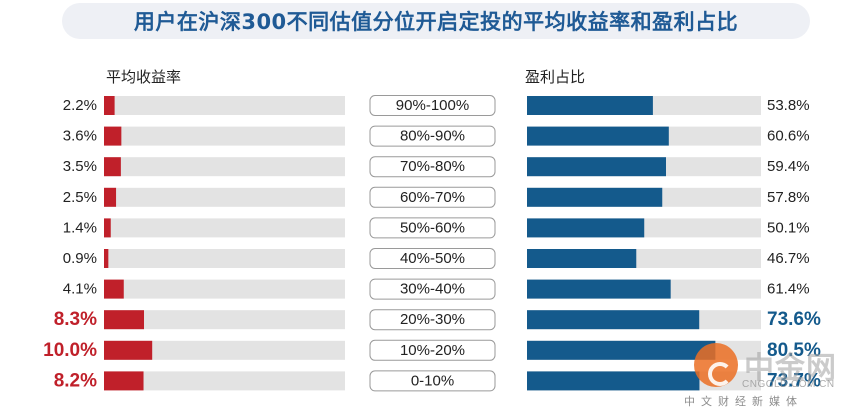 The image size is (849, 418). What do you see at coordinates (80, 227) in the screenshot?
I see `left-value-label: 1.4%` at bounding box center [80, 227].